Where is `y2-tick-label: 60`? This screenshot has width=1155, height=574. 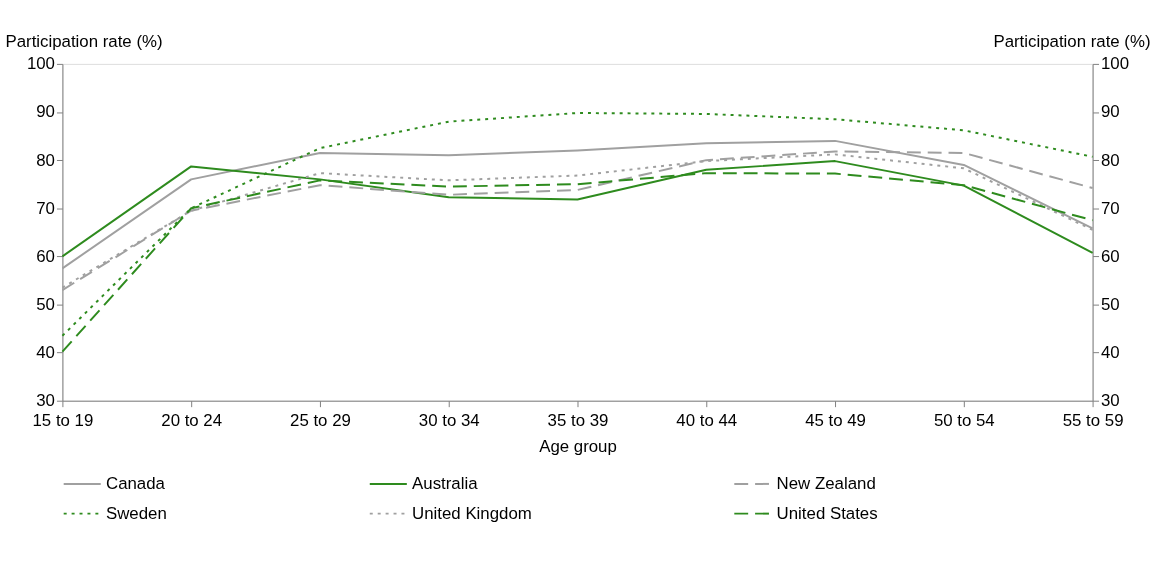 y2-tick-label: 60 is located at coordinates (1110, 256).